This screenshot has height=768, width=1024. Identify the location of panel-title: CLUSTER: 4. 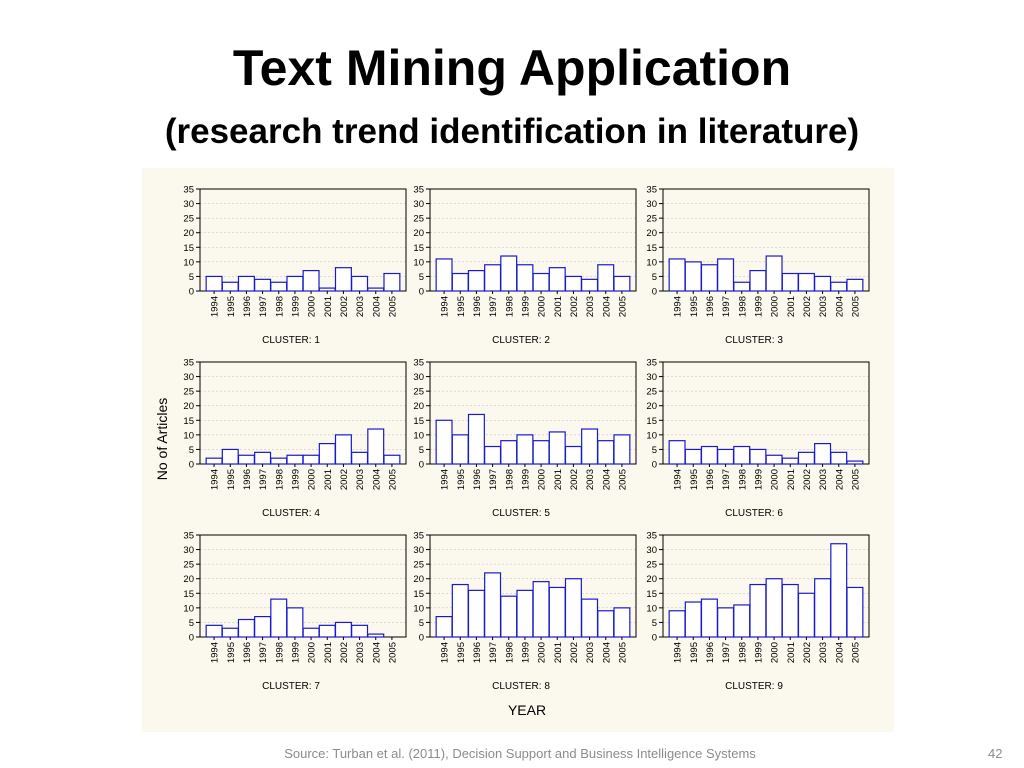
(291, 513).